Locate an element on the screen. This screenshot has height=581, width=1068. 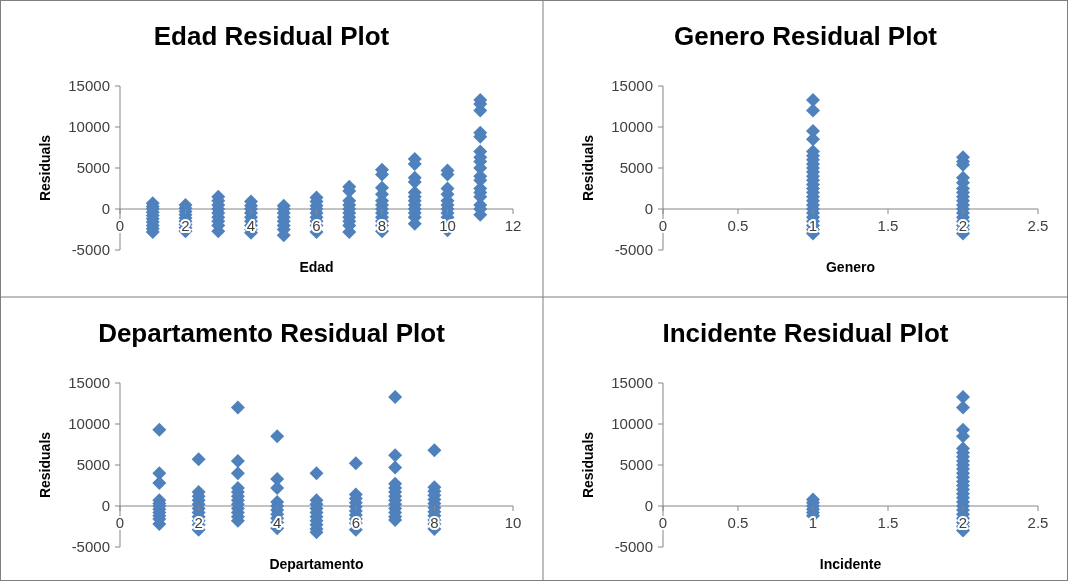
x-axis-title: Incidente is located at coordinates (850, 564).